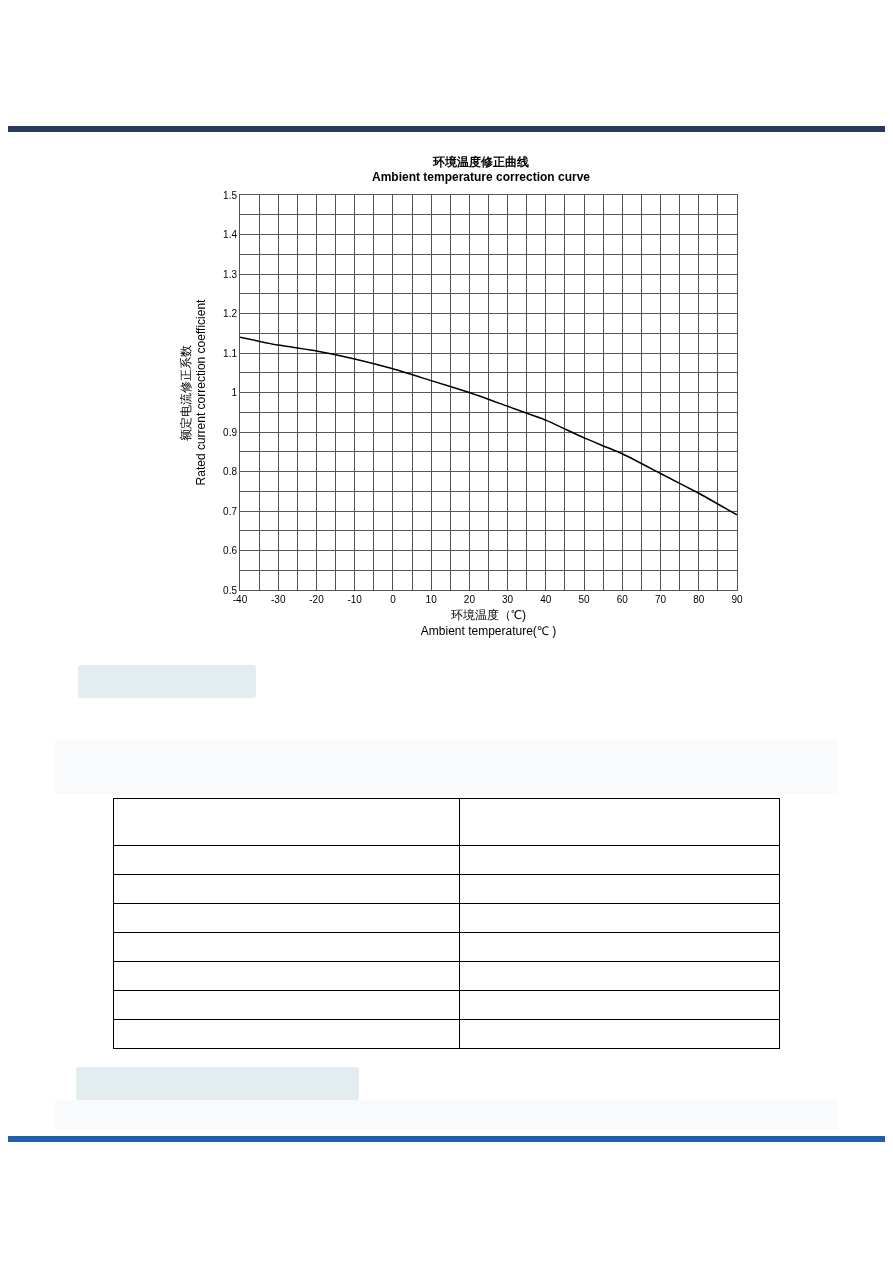  What do you see at coordinates (699, 599) in the screenshot?
I see `x-tick-label: 80` at bounding box center [699, 599].